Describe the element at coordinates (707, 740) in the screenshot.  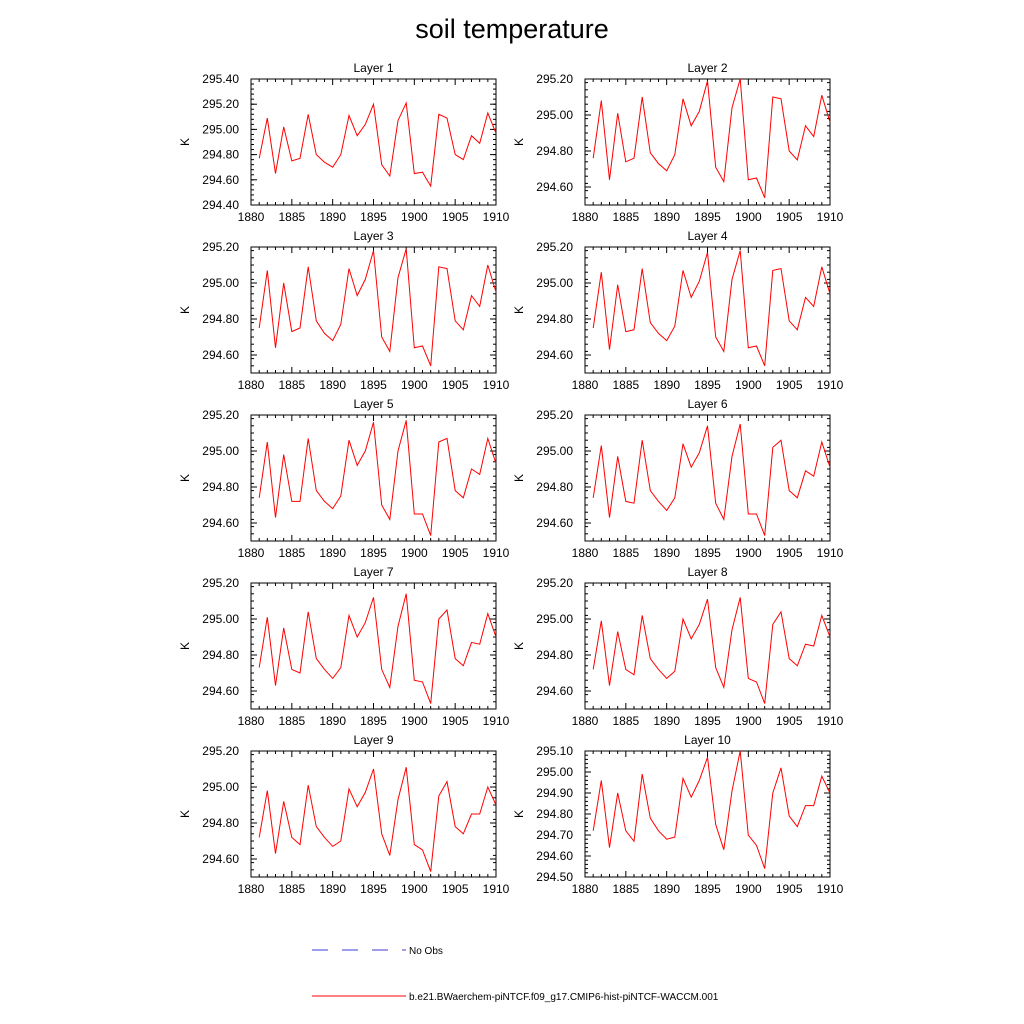
I see `panel-title: Layer 10` at that location.